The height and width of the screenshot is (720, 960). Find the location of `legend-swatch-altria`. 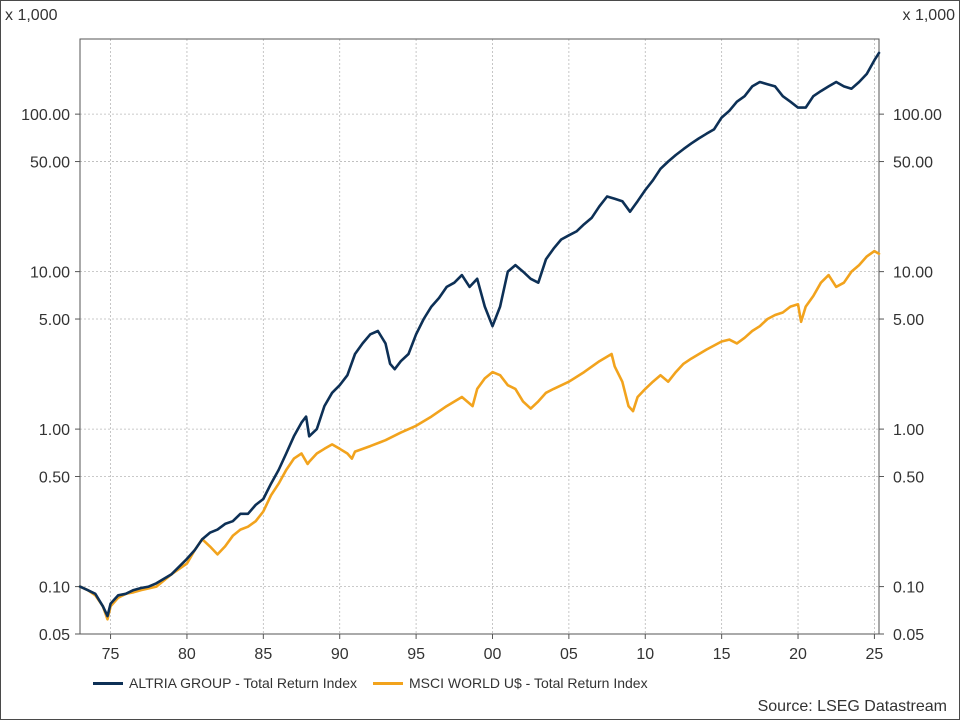

legend-swatch-altria is located at coordinates (108, 683).